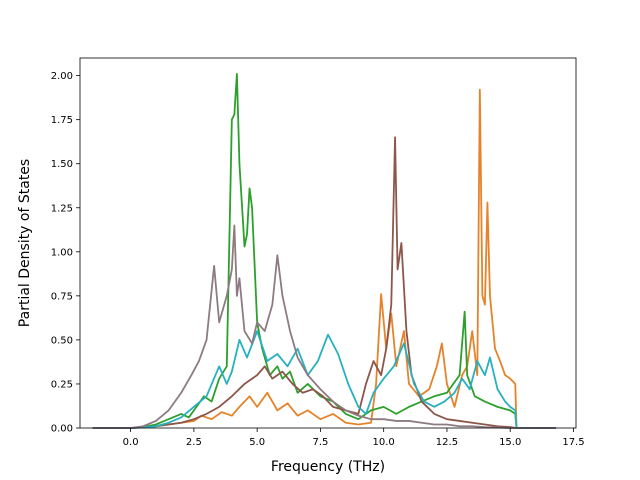 The width and height of the screenshot is (640, 480). I want to click on y-tick-label: 1.75, so click(62, 120).